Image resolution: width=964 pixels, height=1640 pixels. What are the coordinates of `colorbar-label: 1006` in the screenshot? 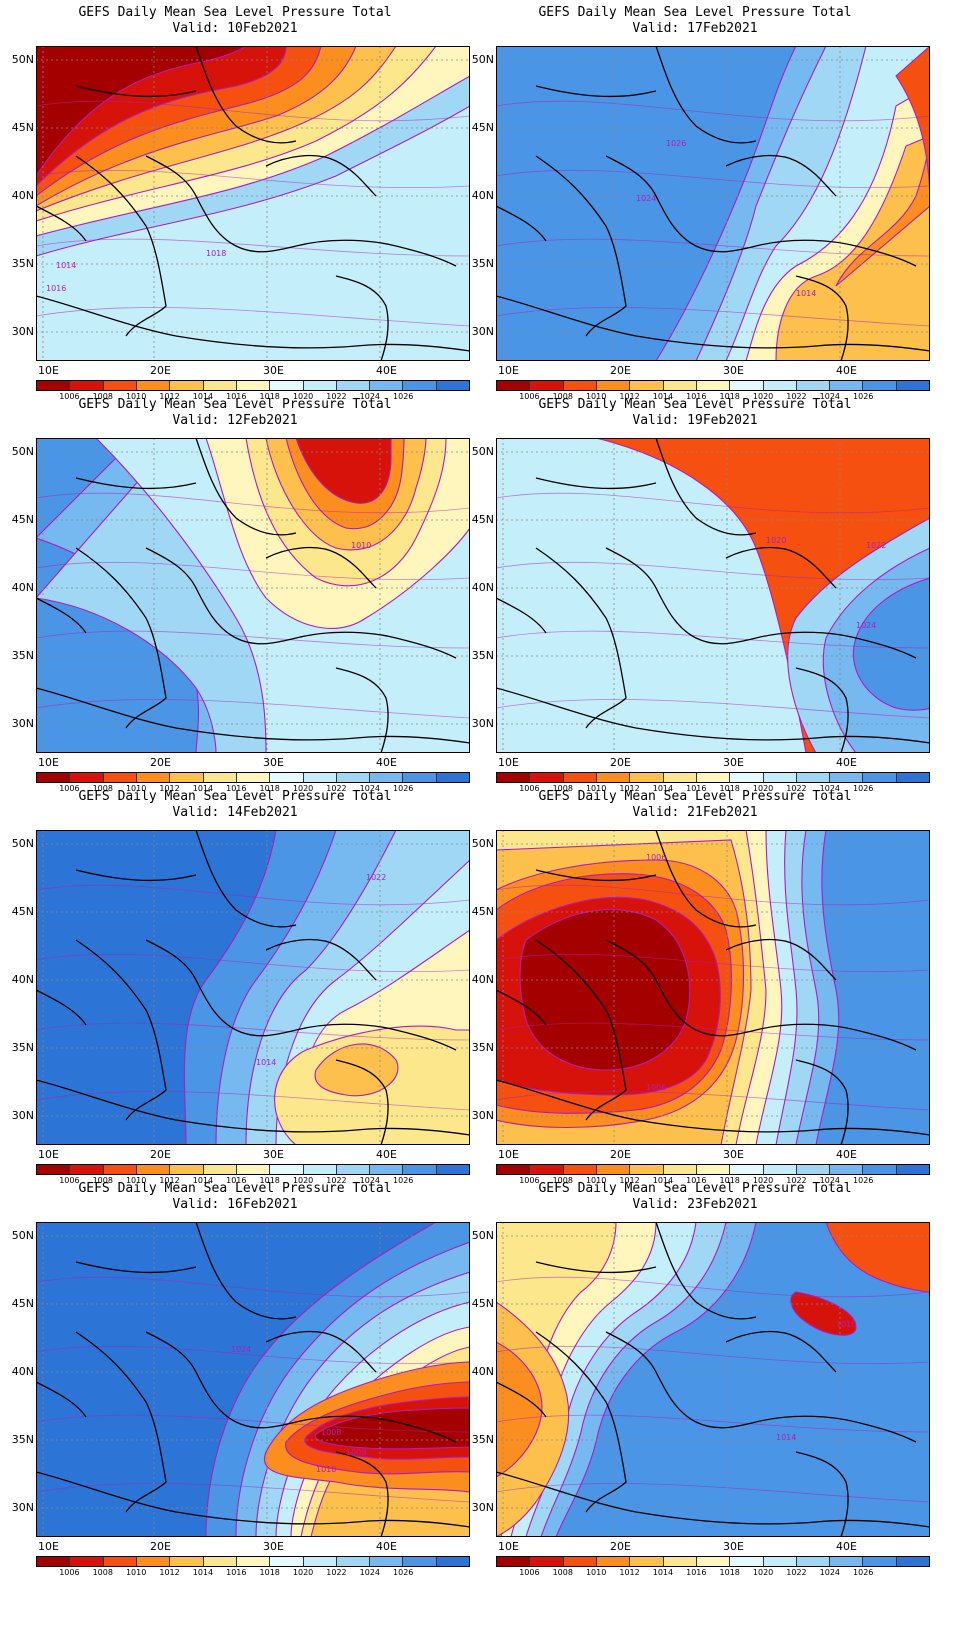 It's located at (69, 396).